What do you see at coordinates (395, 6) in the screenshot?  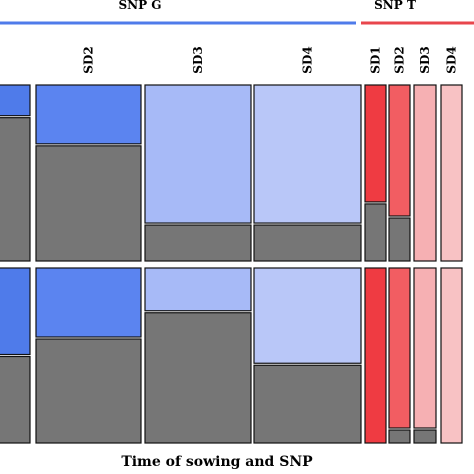 I see `group-header-label: SNP T` at bounding box center [395, 6].